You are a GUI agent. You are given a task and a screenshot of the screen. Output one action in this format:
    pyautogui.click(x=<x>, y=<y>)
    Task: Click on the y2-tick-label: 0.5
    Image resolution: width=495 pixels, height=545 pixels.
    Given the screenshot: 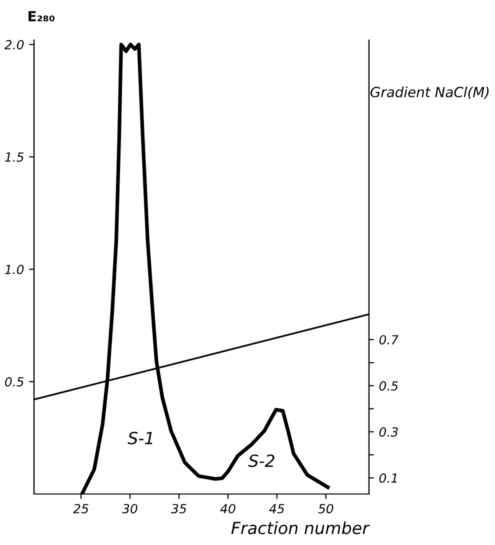 What is the action you would take?
    pyautogui.click(x=388, y=386)
    